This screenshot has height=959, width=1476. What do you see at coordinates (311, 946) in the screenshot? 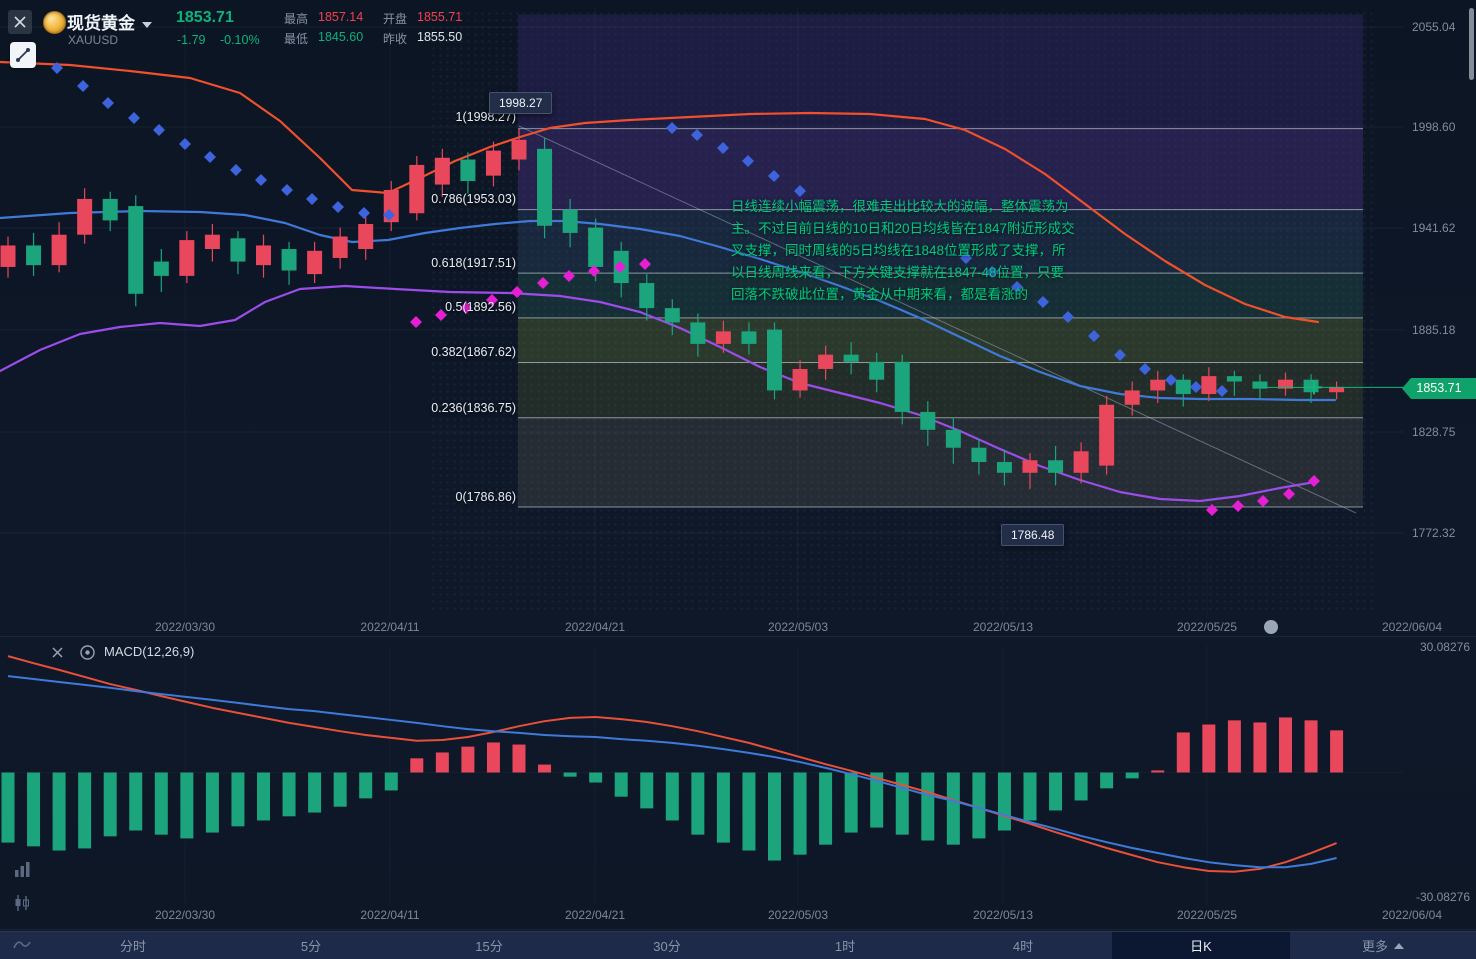
I see `tab-timeframe-5min: 5分` at bounding box center [311, 946].